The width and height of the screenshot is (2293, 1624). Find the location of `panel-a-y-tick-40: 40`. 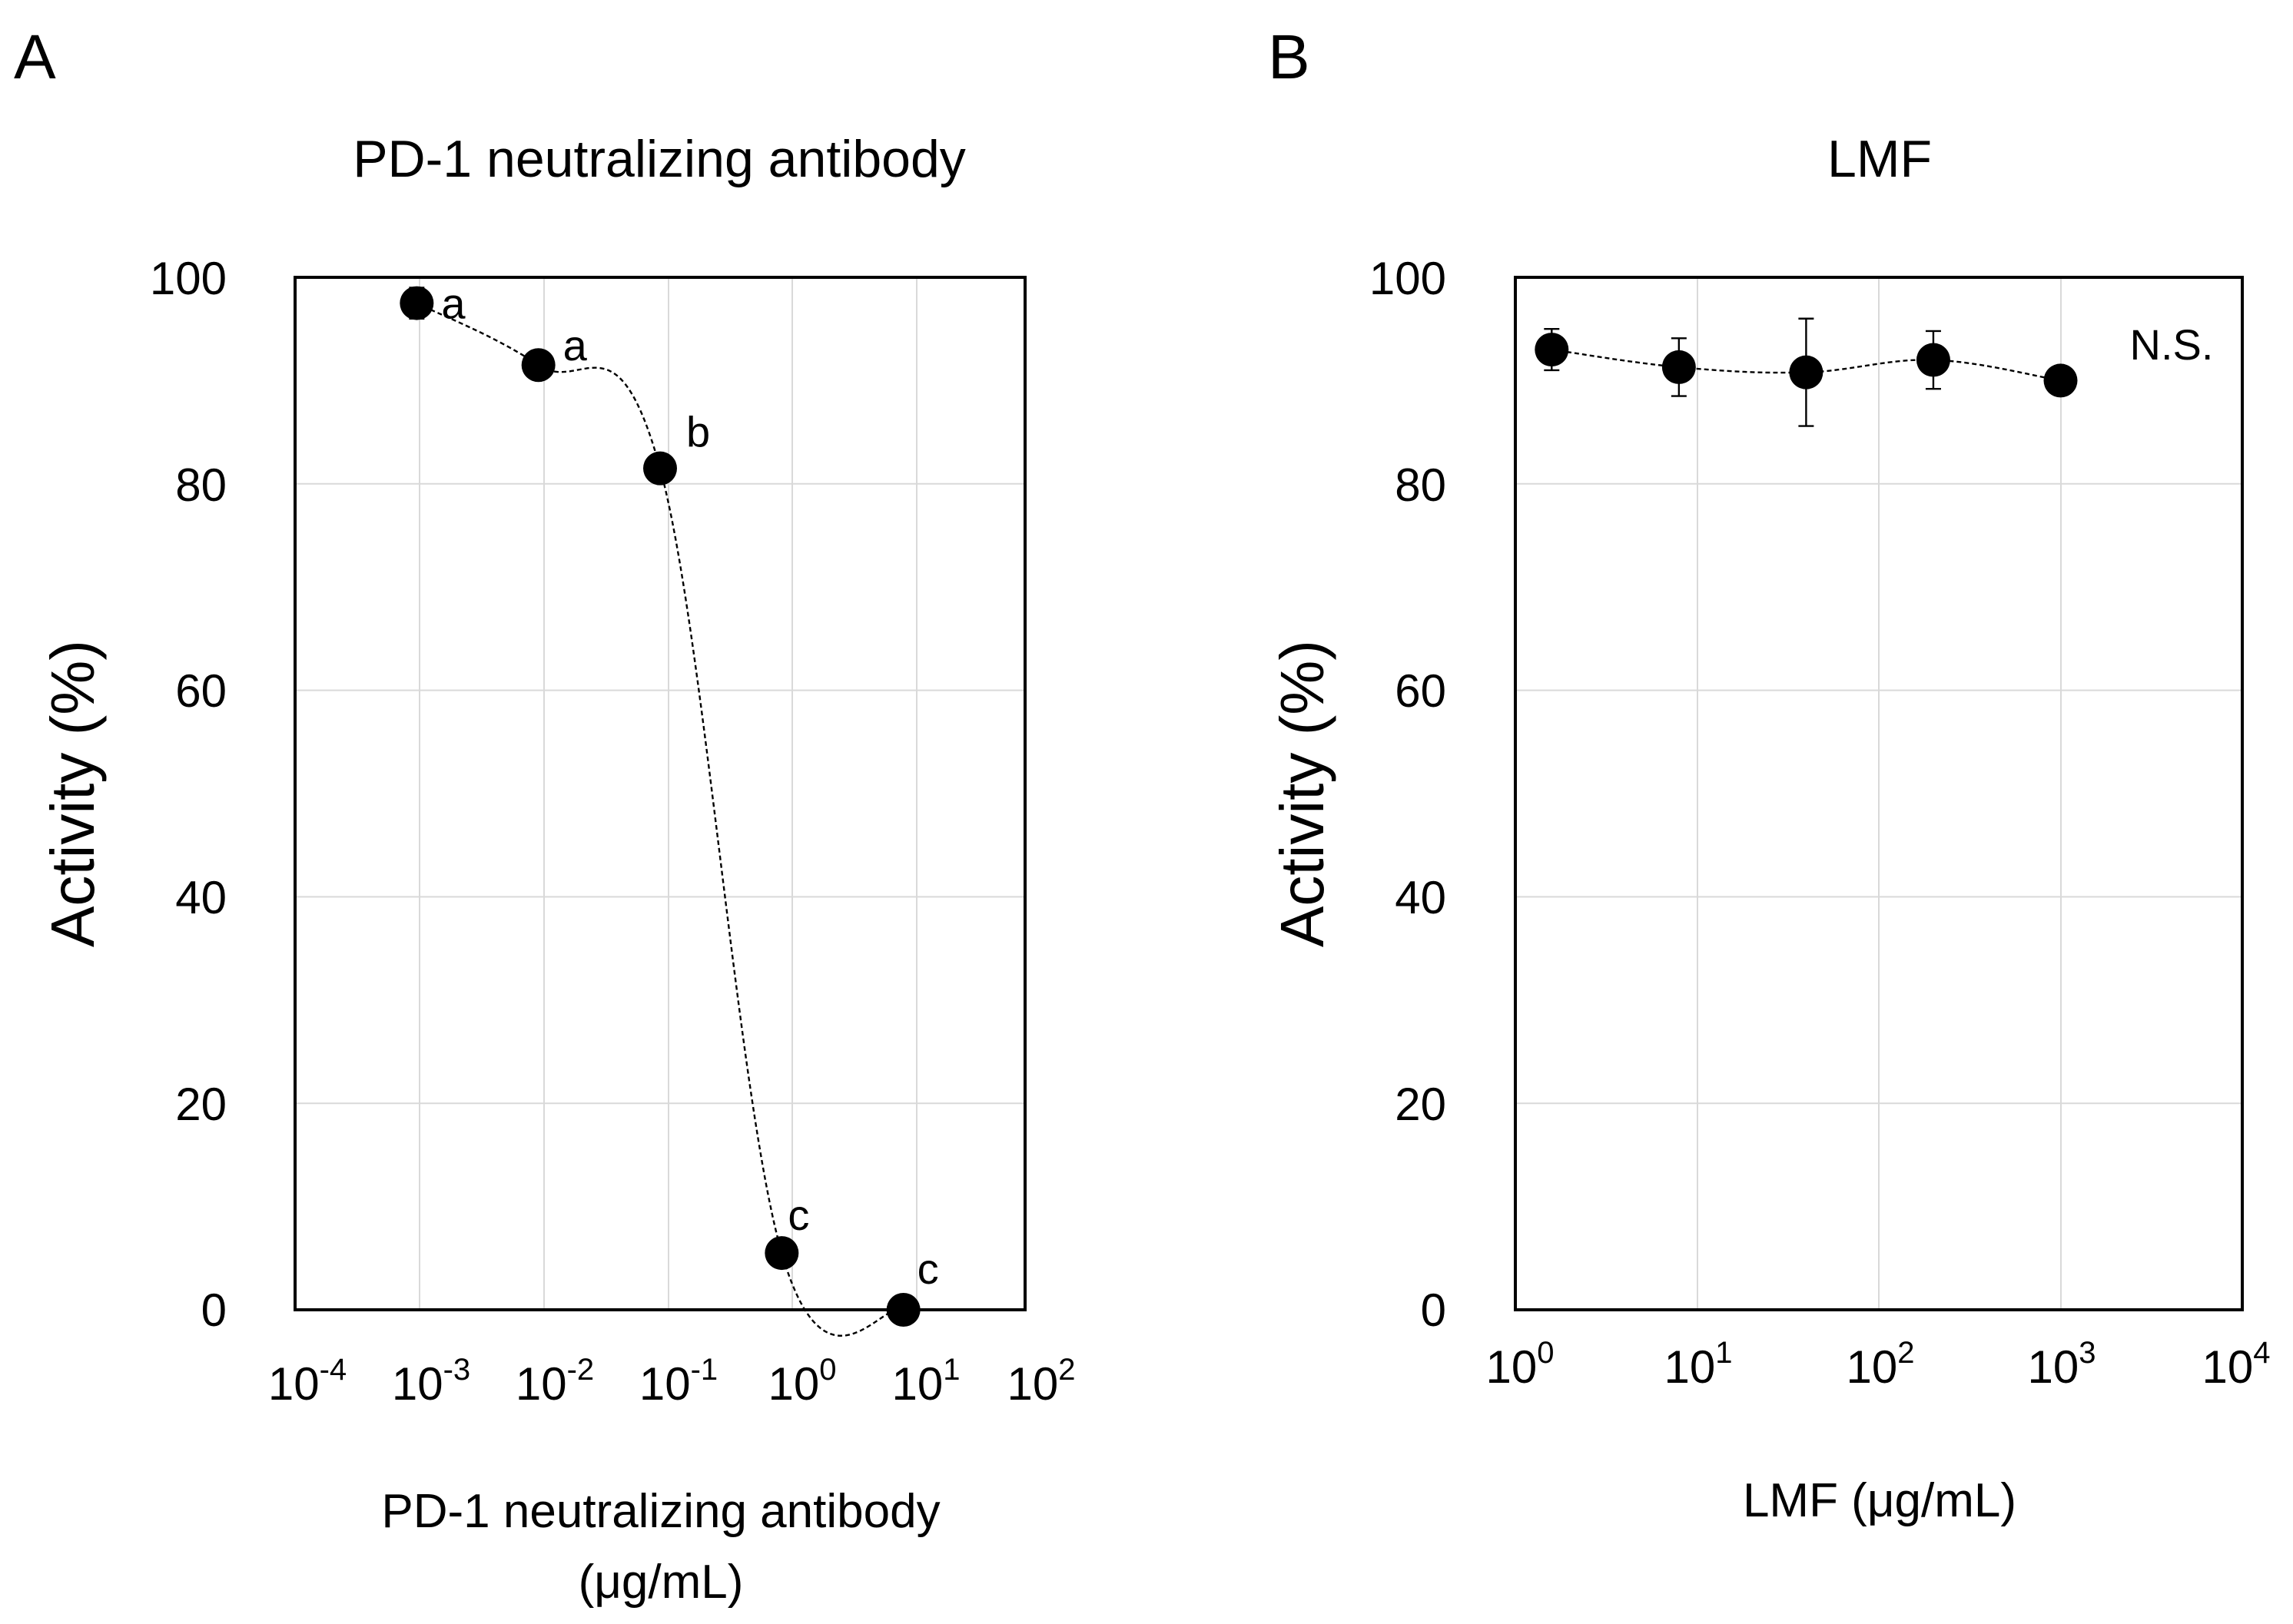

panel-a-y-tick-40: 40 is located at coordinates (201, 898).